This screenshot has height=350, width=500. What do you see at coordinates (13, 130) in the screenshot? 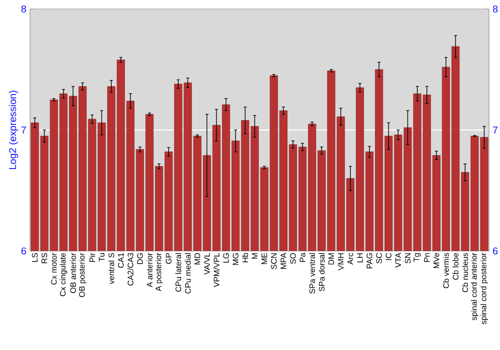
I see `y-axis-title: Log2 (expression)` at bounding box center [13, 130].